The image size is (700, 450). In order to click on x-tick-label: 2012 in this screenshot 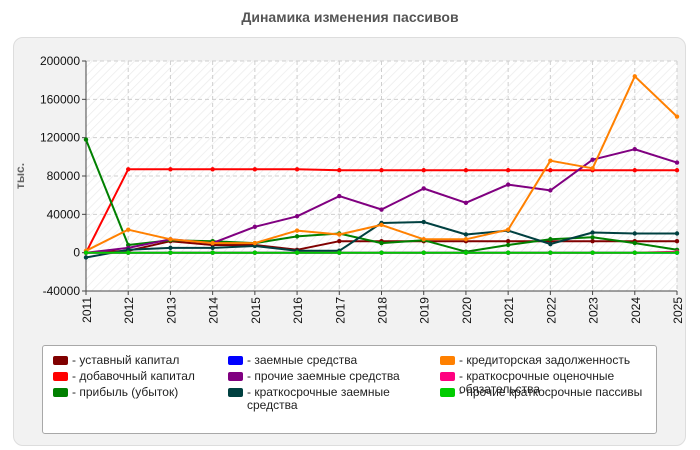, I will do `click(129, 310)`.